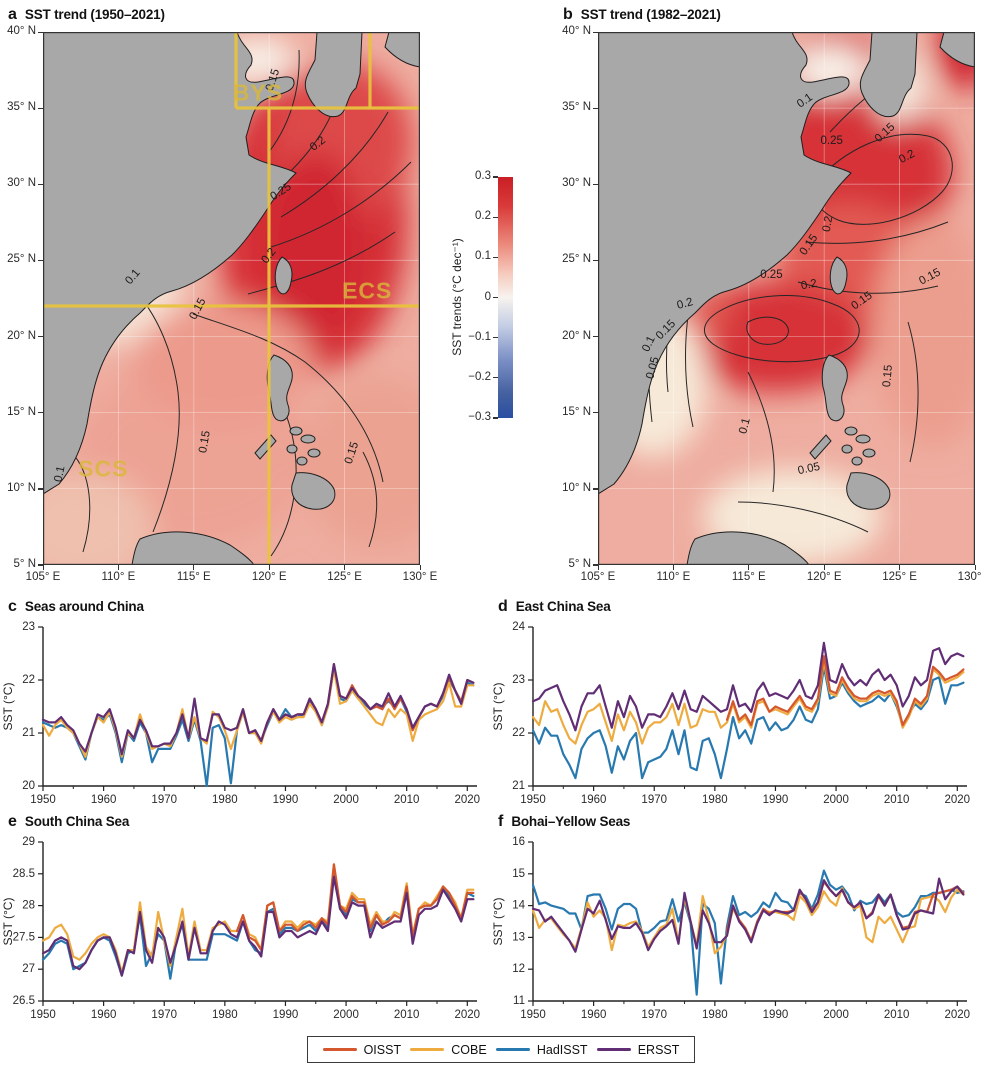 This screenshot has width=983, height=1067. Describe the element at coordinates (24, 937) in the screenshot. I see `y-tick-label: 27.5` at that location.